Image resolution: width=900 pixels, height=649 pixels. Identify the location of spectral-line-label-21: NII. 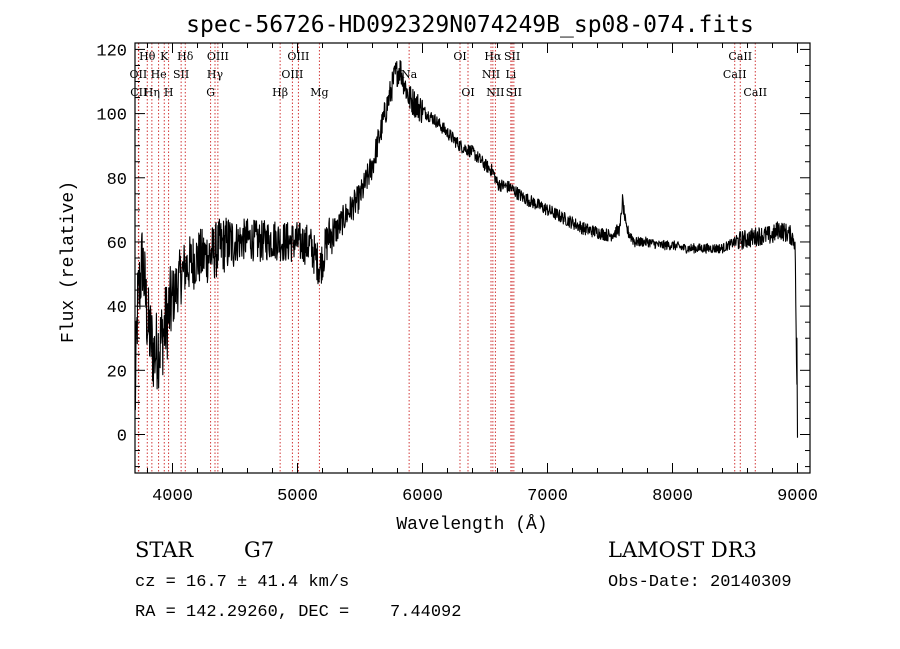
(495, 92).